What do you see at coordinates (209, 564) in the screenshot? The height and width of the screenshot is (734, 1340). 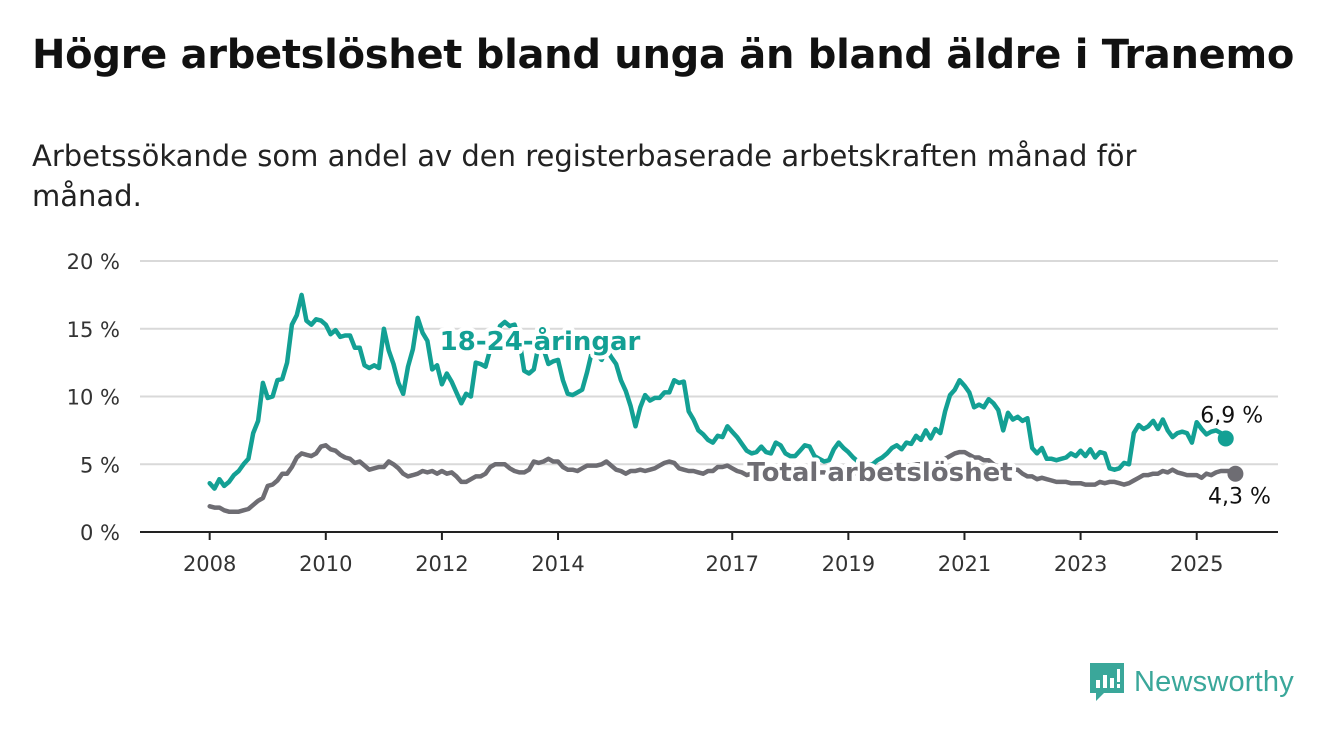 I see `x-tick-label: 2008` at bounding box center [209, 564].